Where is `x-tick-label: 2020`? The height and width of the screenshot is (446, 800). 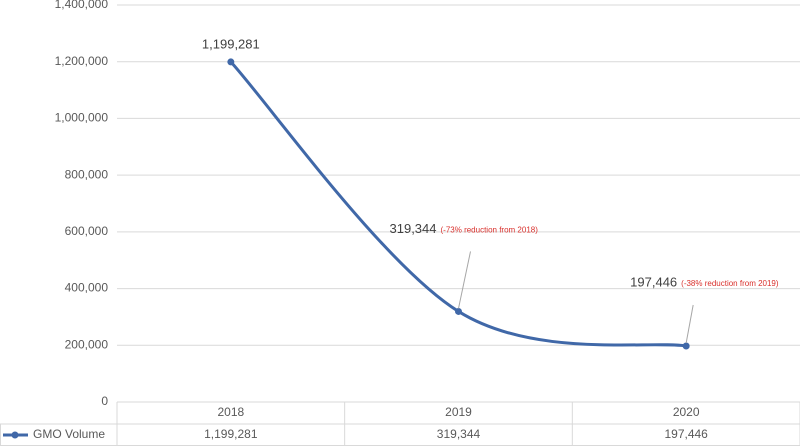 x-tick-label: 2020 is located at coordinates (686, 412).